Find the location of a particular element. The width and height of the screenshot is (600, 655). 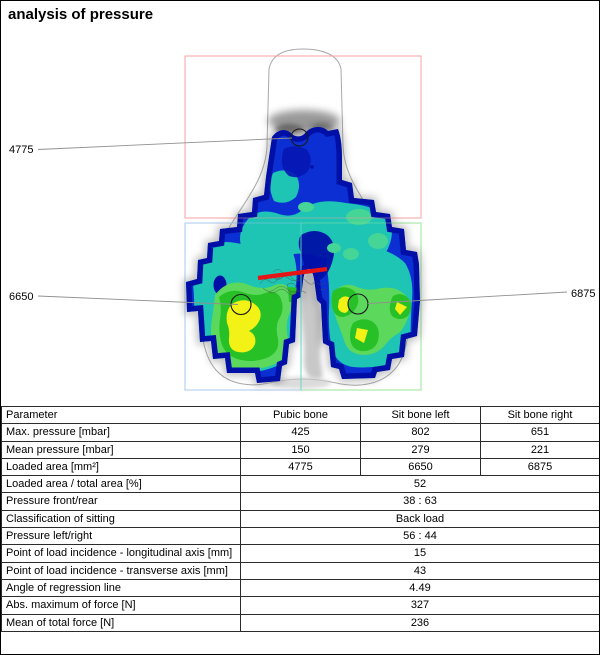

callout-label-sit-right: 6875 is located at coordinates (583, 294).